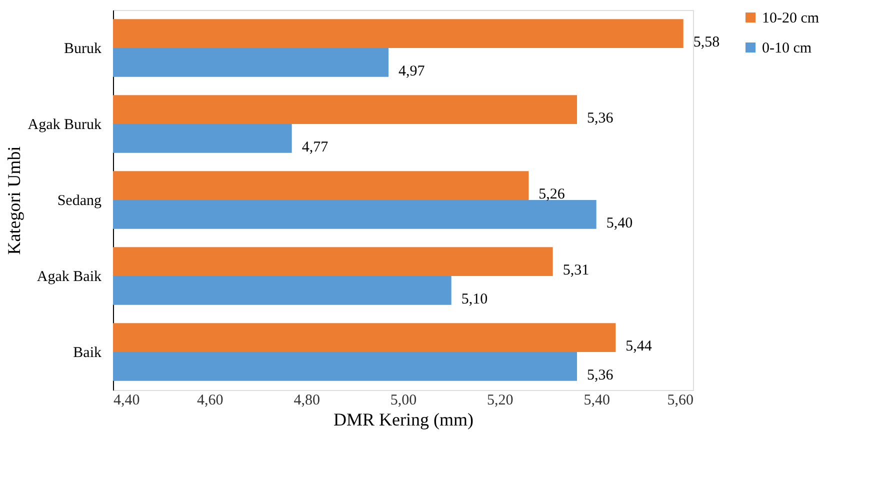 The image size is (885, 494). What do you see at coordinates (127, 400) in the screenshot?
I see `x-tick-label: 4,40` at bounding box center [127, 400].